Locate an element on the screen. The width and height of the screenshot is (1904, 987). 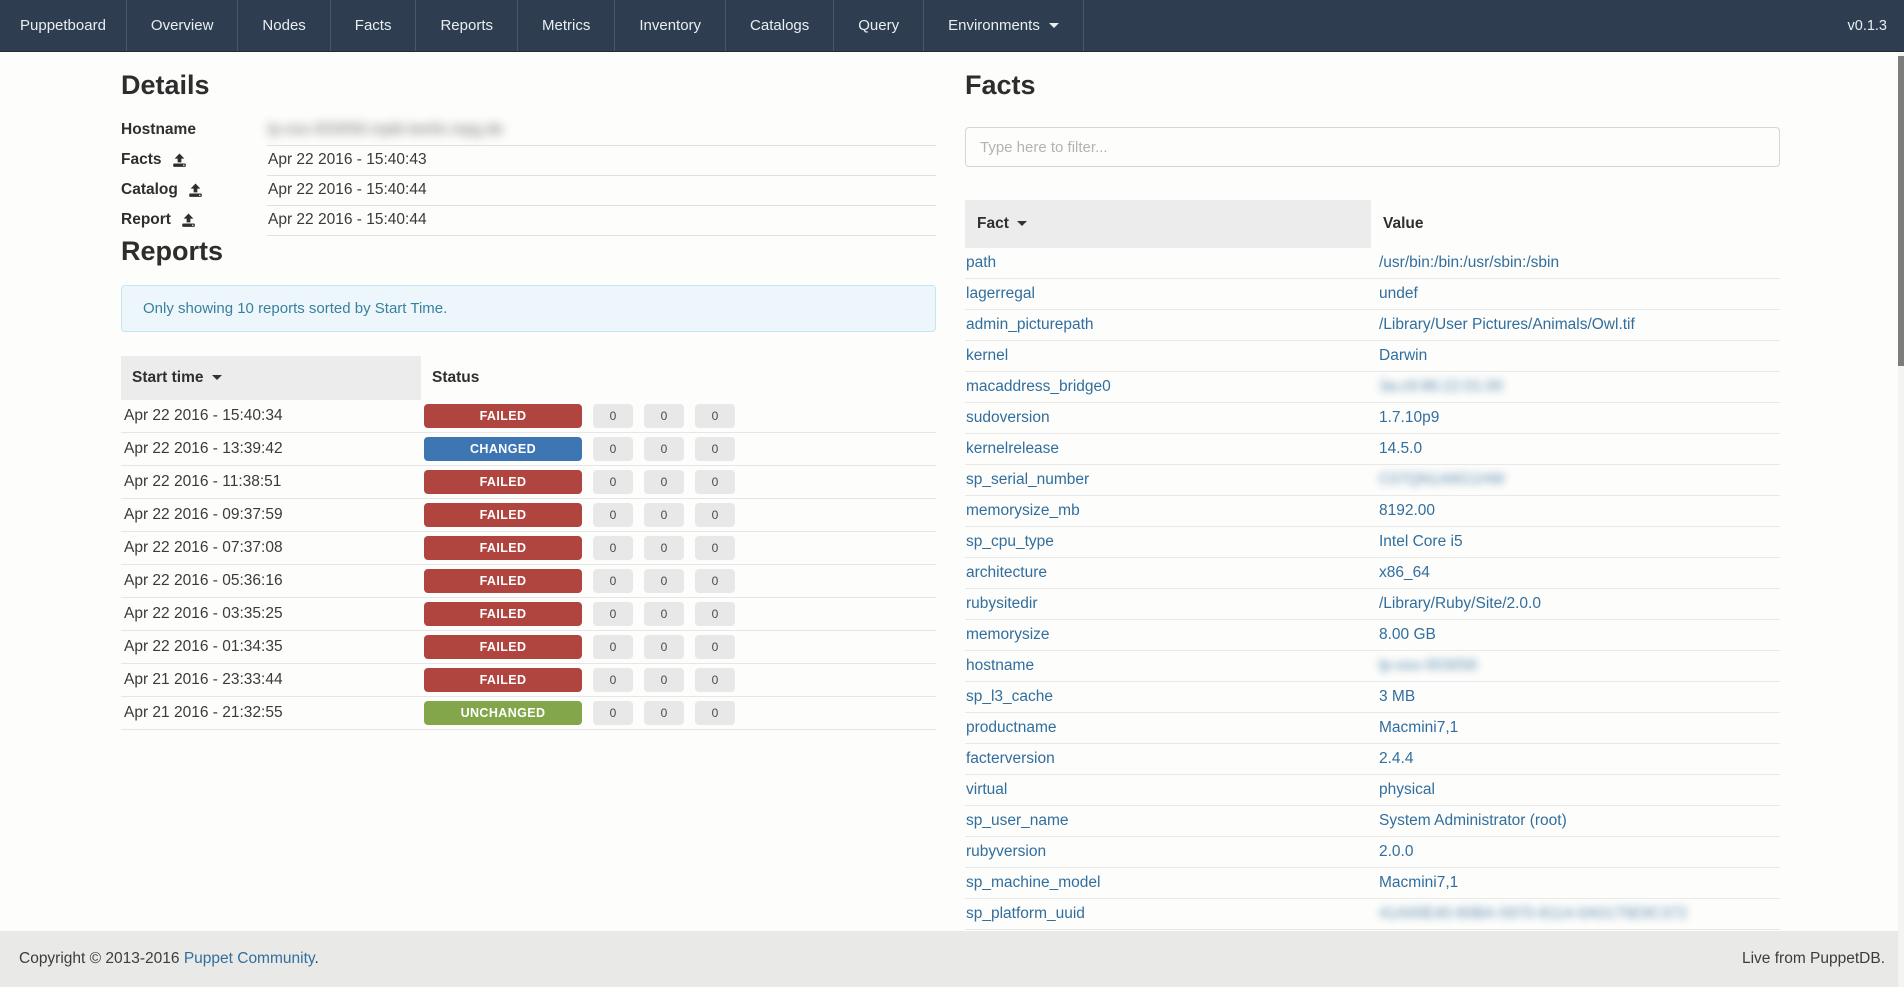
facts-filter-input is located at coordinates (1372, 147).